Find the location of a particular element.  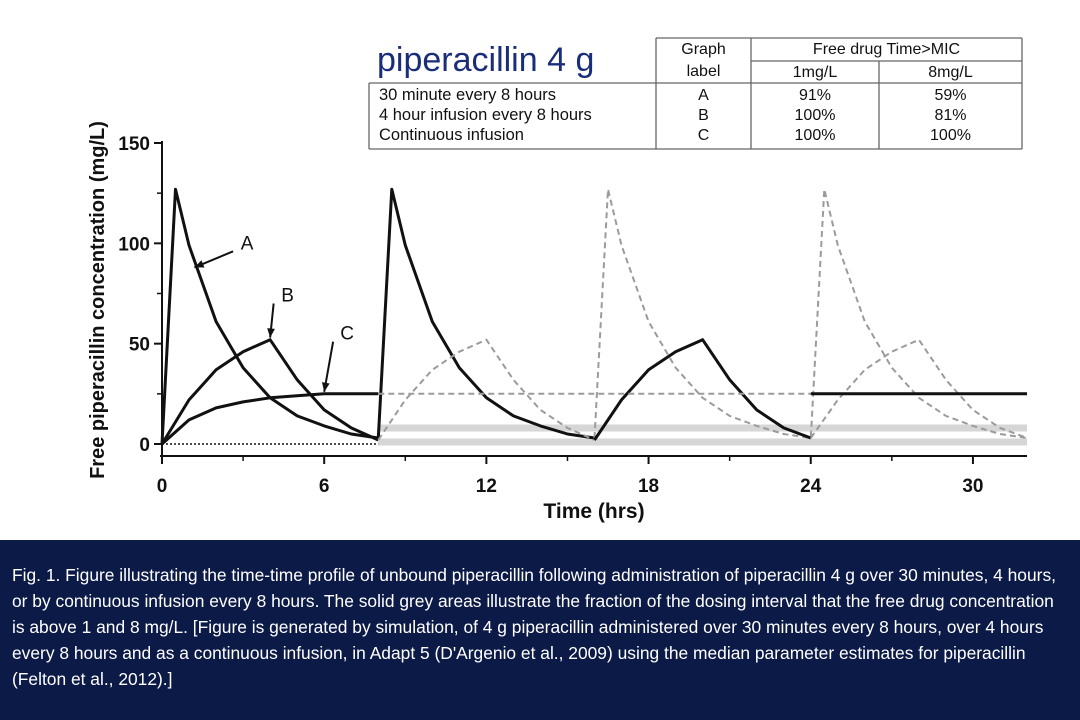

series-A-dashed is located at coordinates (810, 313).